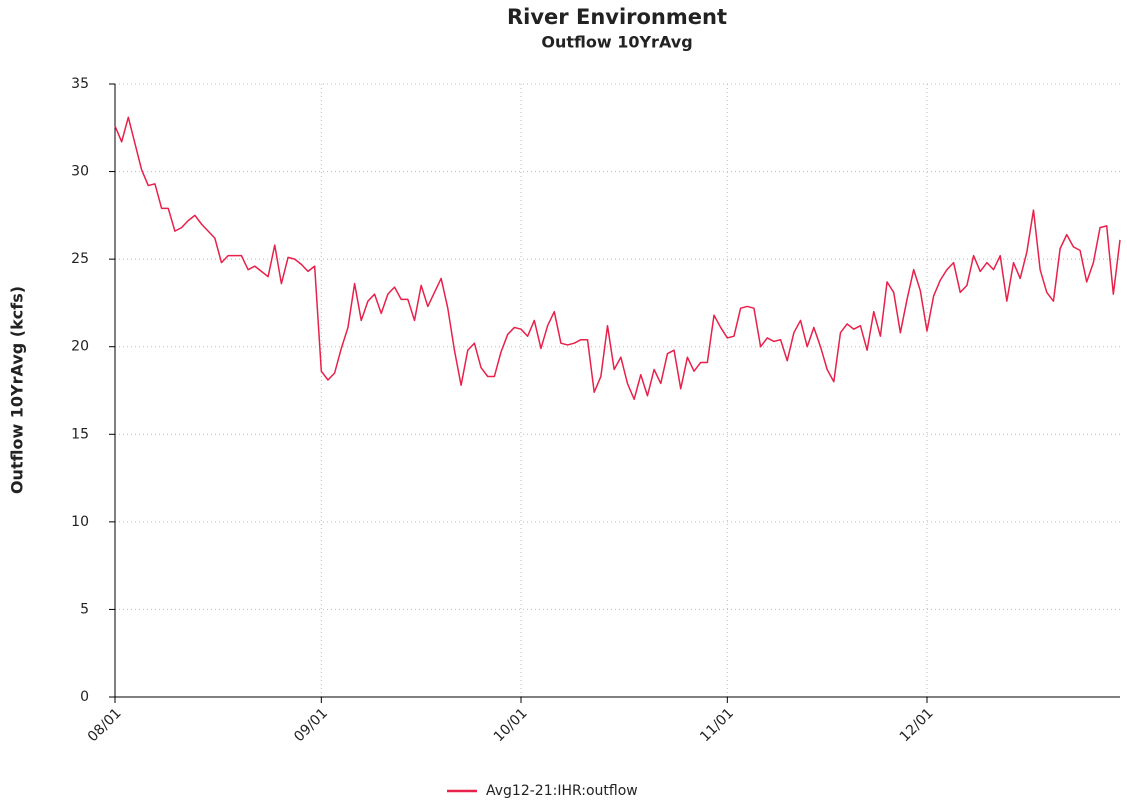  I want to click on y-tick-label: 35, so click(80, 84).